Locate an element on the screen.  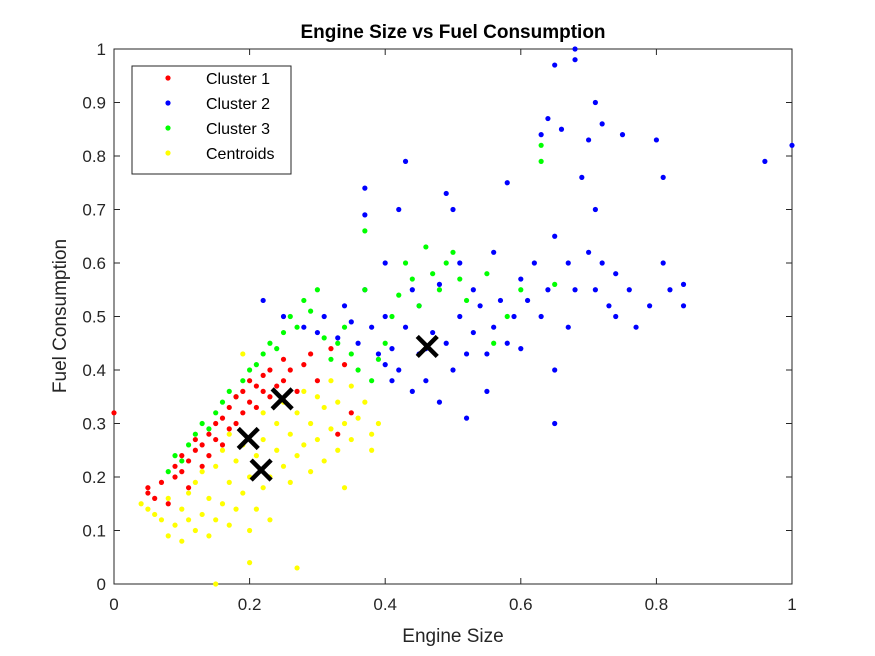
y-tick-label: 0.6 is located at coordinates (94, 263).